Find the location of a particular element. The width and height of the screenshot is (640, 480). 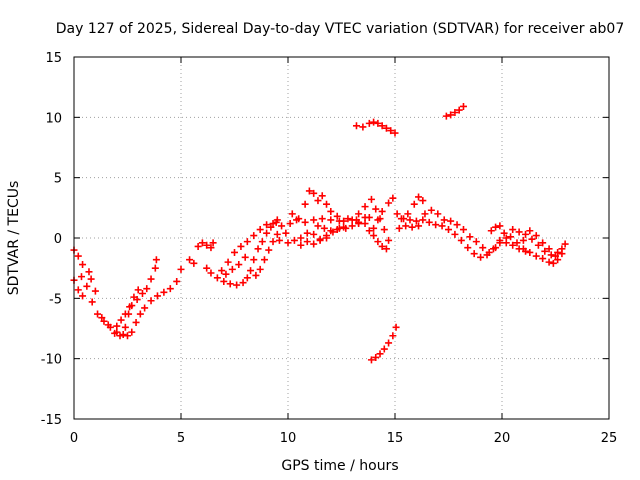

y-tick-label: 15 is located at coordinates (53, 58).